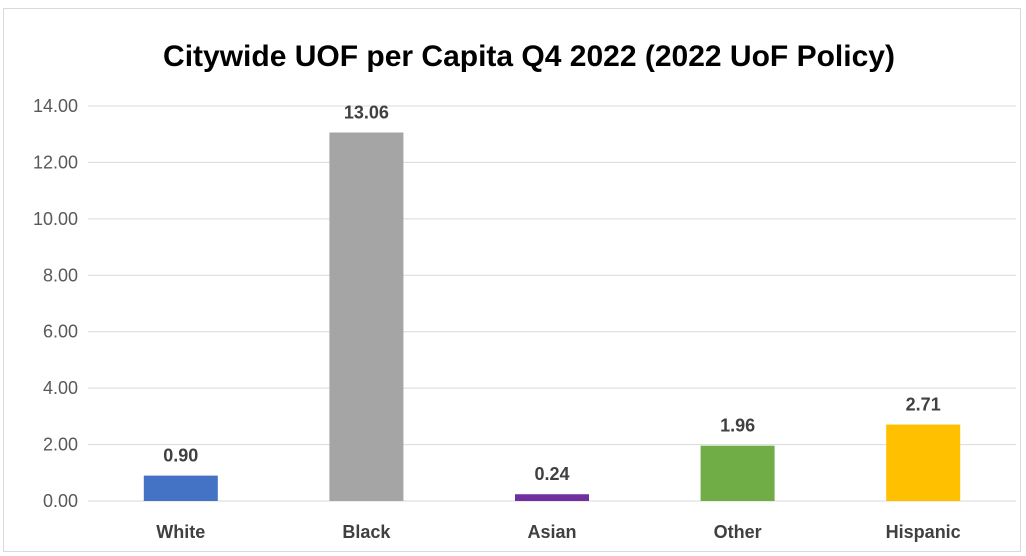 The height and width of the screenshot is (556, 1026). I want to click on y-tick-label: 14.00, so click(55, 106).